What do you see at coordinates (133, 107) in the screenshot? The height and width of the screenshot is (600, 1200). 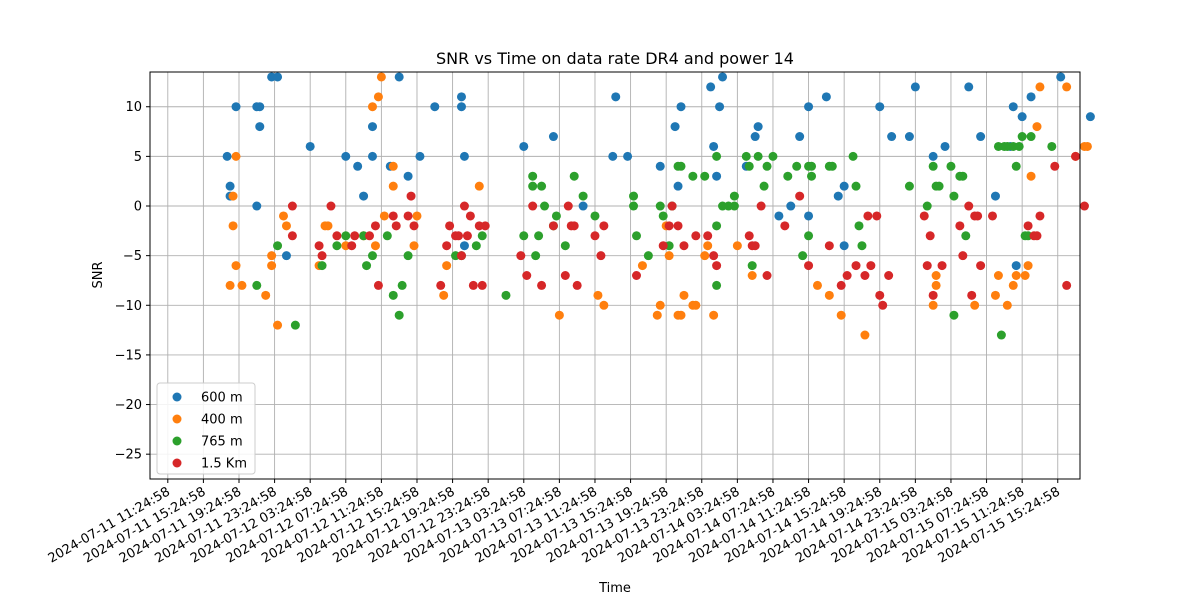 I see `y-tick-label: 10` at bounding box center [133, 107].